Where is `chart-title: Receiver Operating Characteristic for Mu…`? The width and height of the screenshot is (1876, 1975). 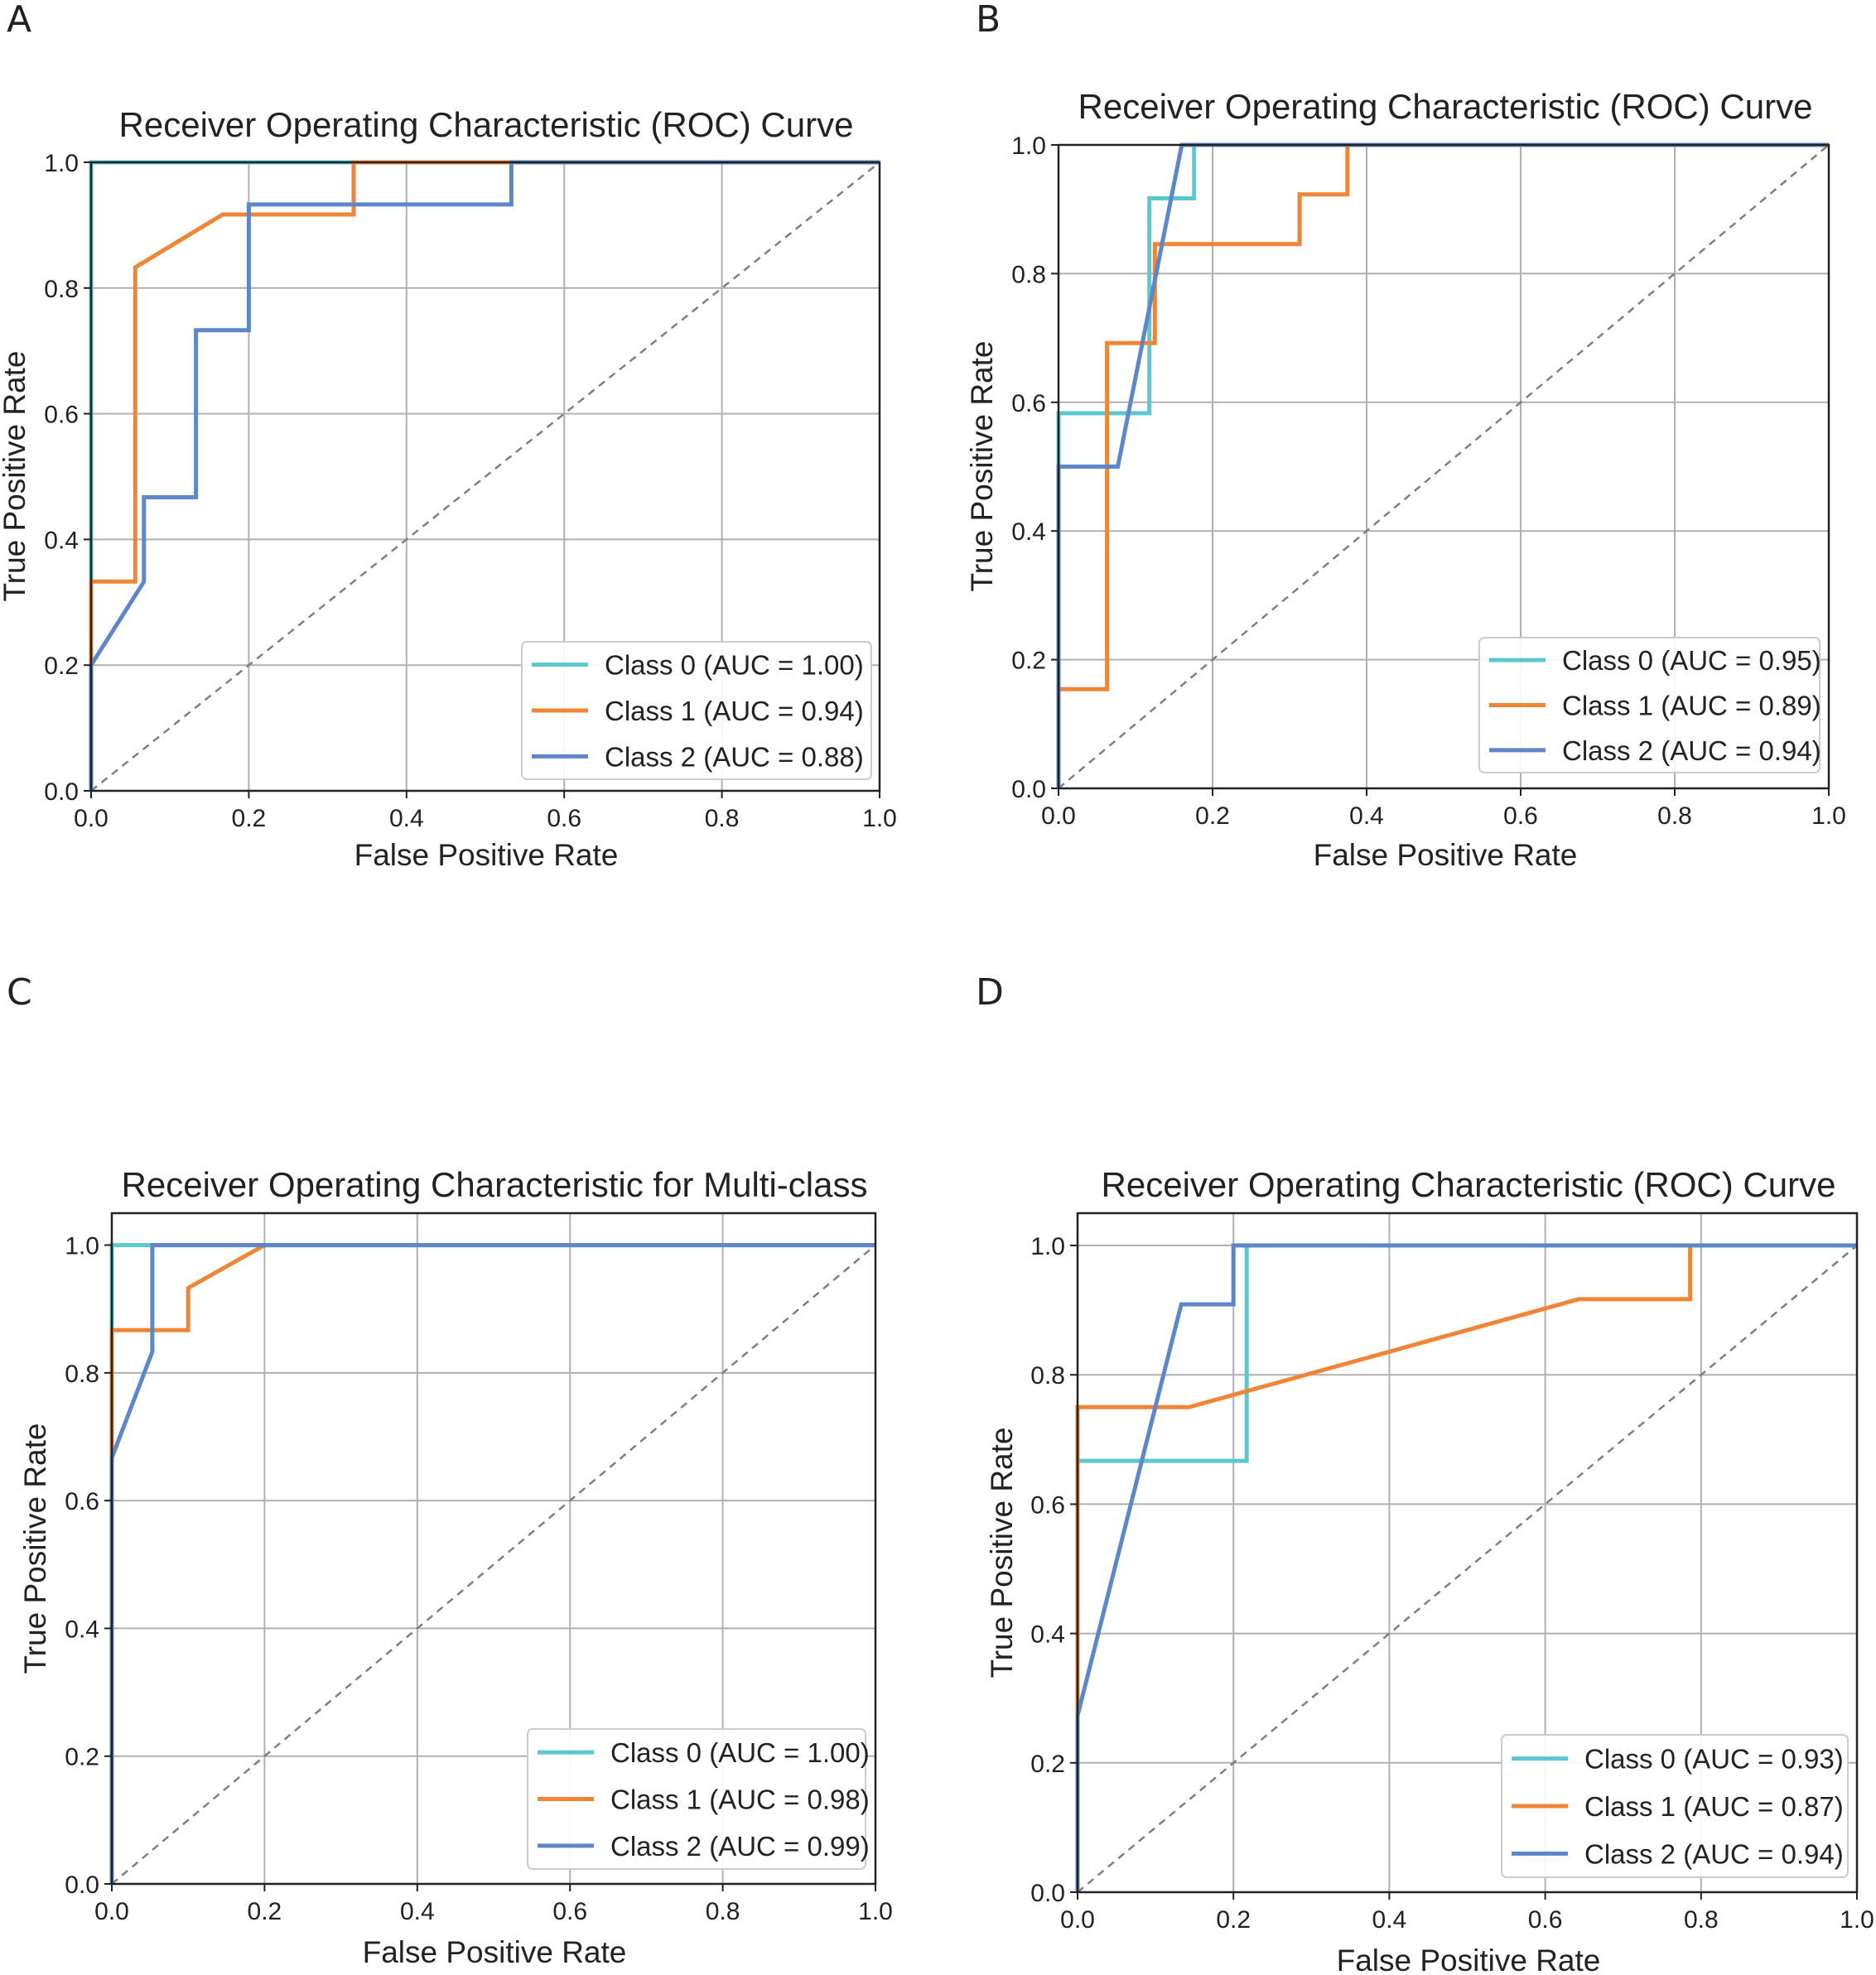 chart-title: Receiver Operating Characteristic for Mu… is located at coordinates (495, 1184).